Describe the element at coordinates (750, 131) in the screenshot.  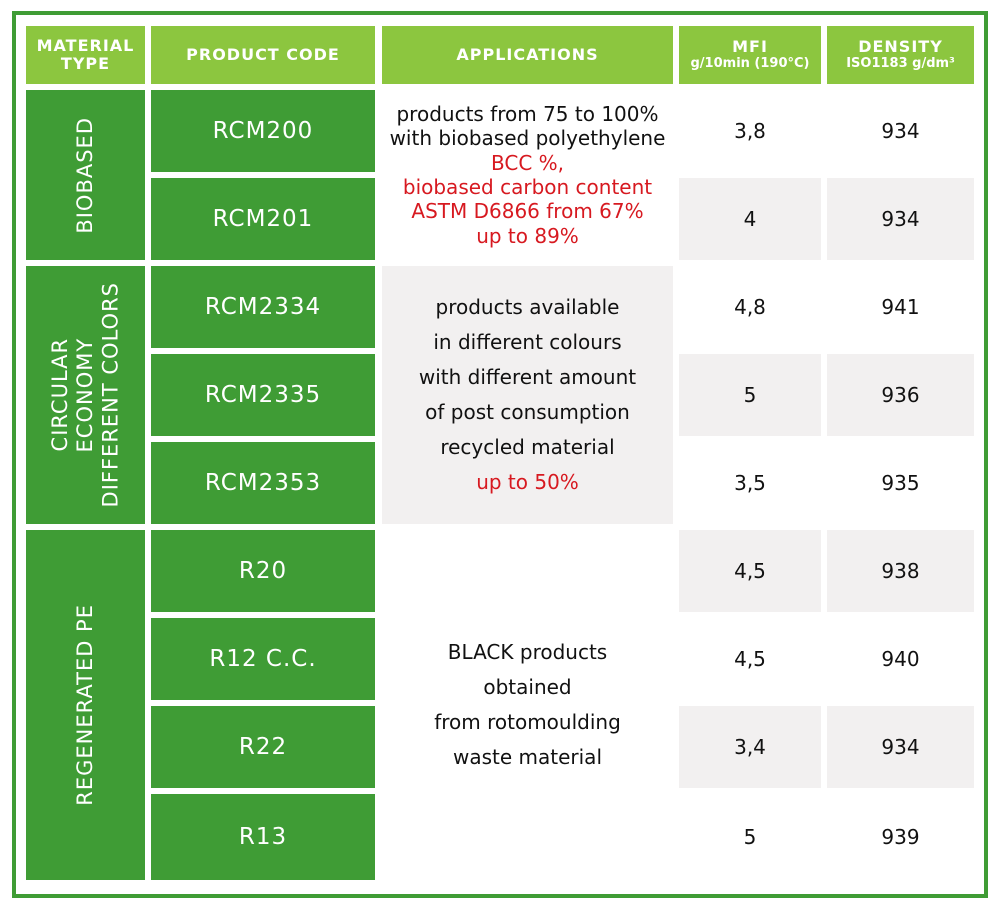
I see `mfi-cell: 3,8` at that location.